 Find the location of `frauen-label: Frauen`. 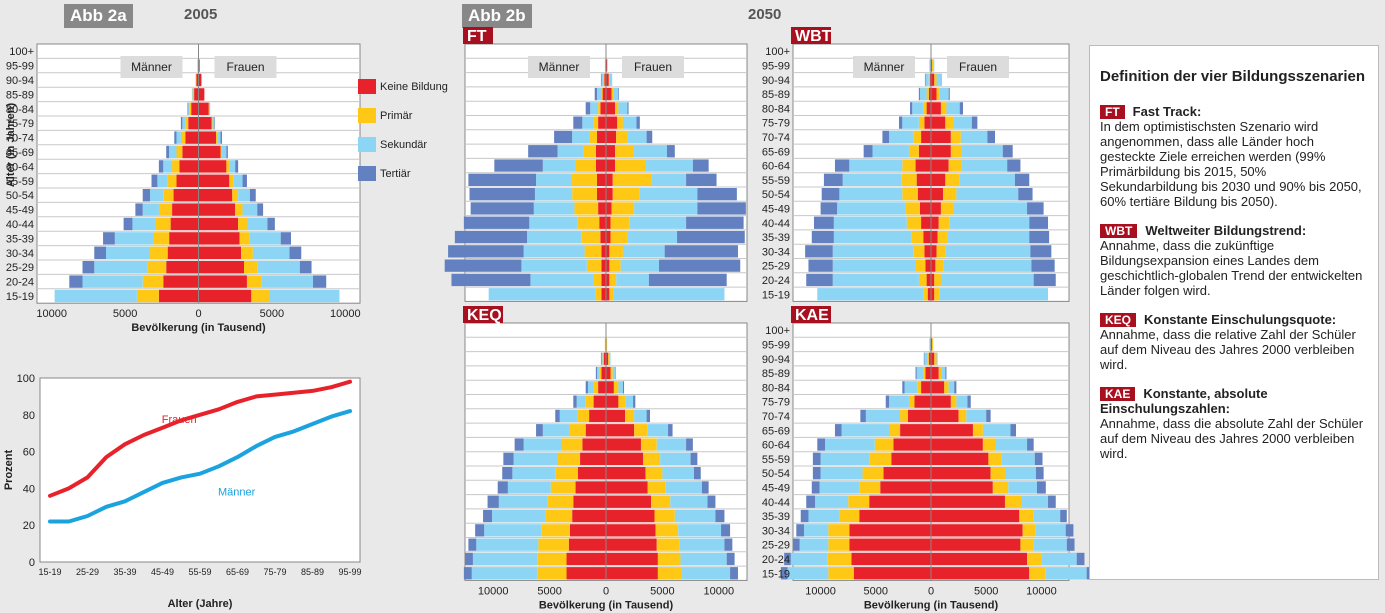

frauen-label: Frauen is located at coordinates (653, 67).